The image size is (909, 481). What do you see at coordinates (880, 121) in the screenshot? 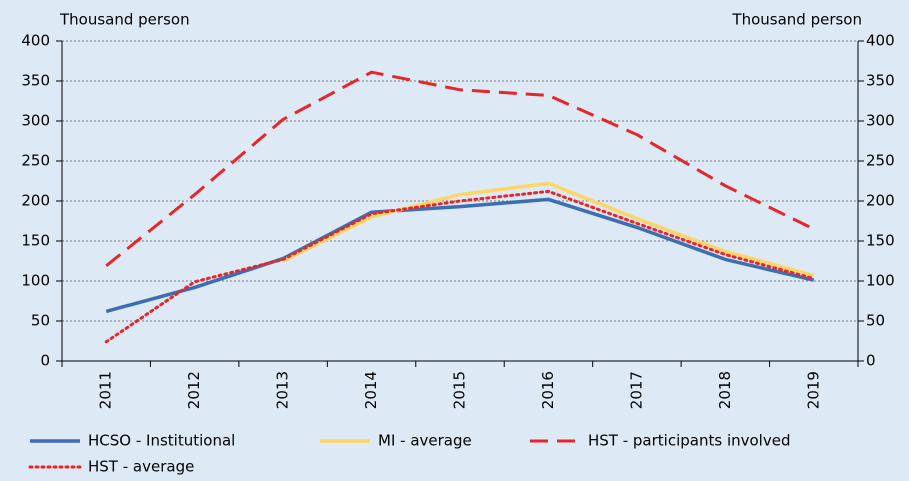
I see `y2-tick-label: 300` at bounding box center [880, 121].